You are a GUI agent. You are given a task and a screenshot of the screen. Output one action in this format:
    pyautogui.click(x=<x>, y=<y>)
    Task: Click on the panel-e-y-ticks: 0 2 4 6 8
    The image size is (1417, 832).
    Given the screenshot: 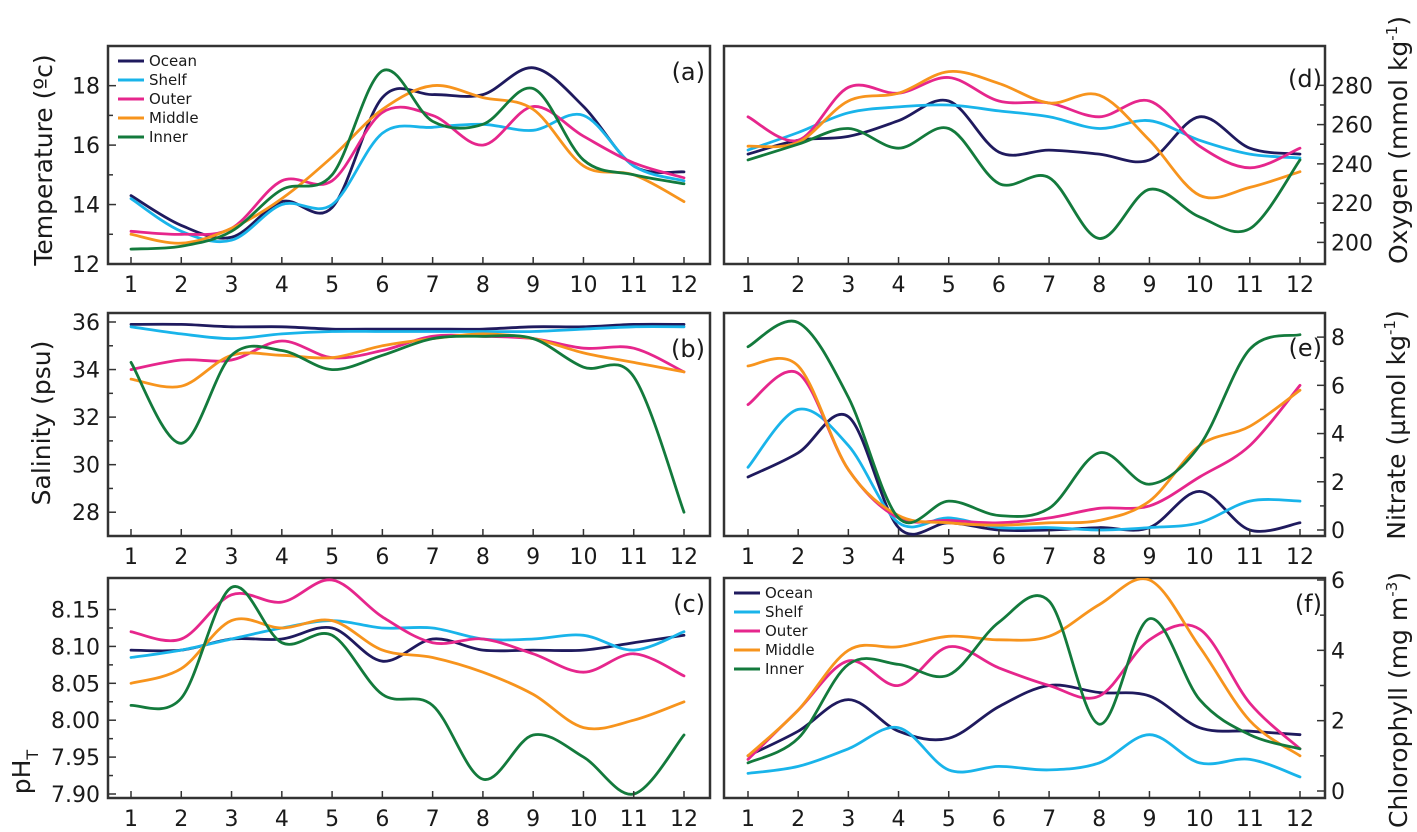 What is the action you would take?
    pyautogui.click(x=1331, y=435)
    